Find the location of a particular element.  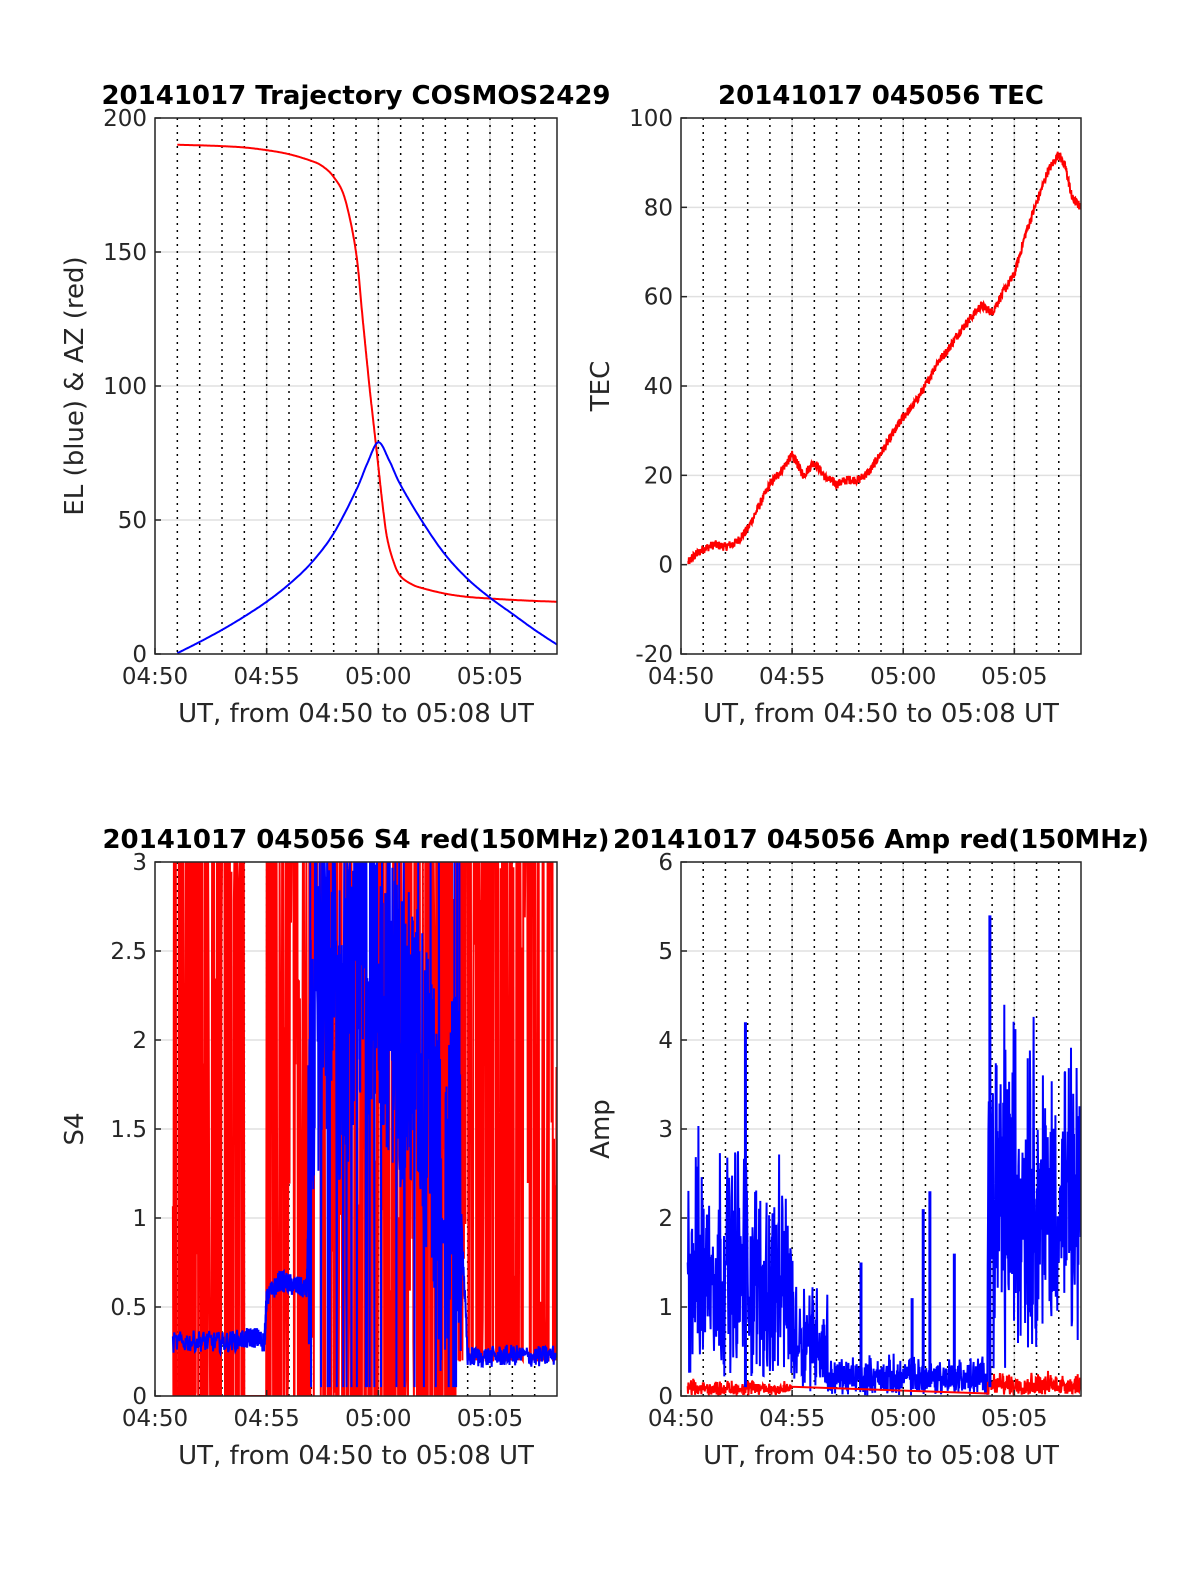

y-tick-label: 1.5 is located at coordinates (128, 1130).